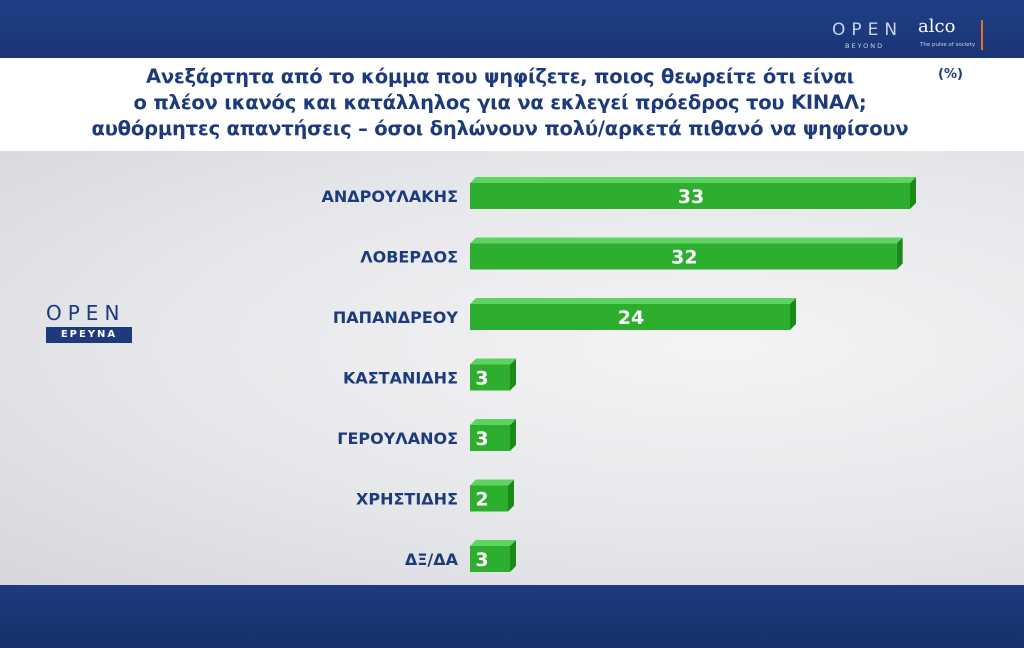  What do you see at coordinates (481, 500) in the screenshot?
I see `value-label: 2` at bounding box center [481, 500].